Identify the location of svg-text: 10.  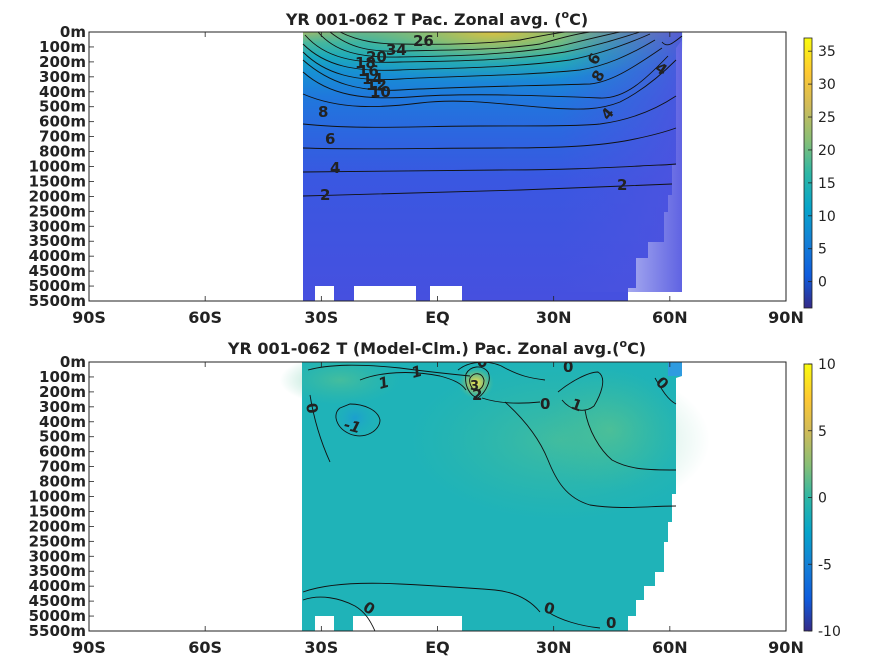
(380, 92).